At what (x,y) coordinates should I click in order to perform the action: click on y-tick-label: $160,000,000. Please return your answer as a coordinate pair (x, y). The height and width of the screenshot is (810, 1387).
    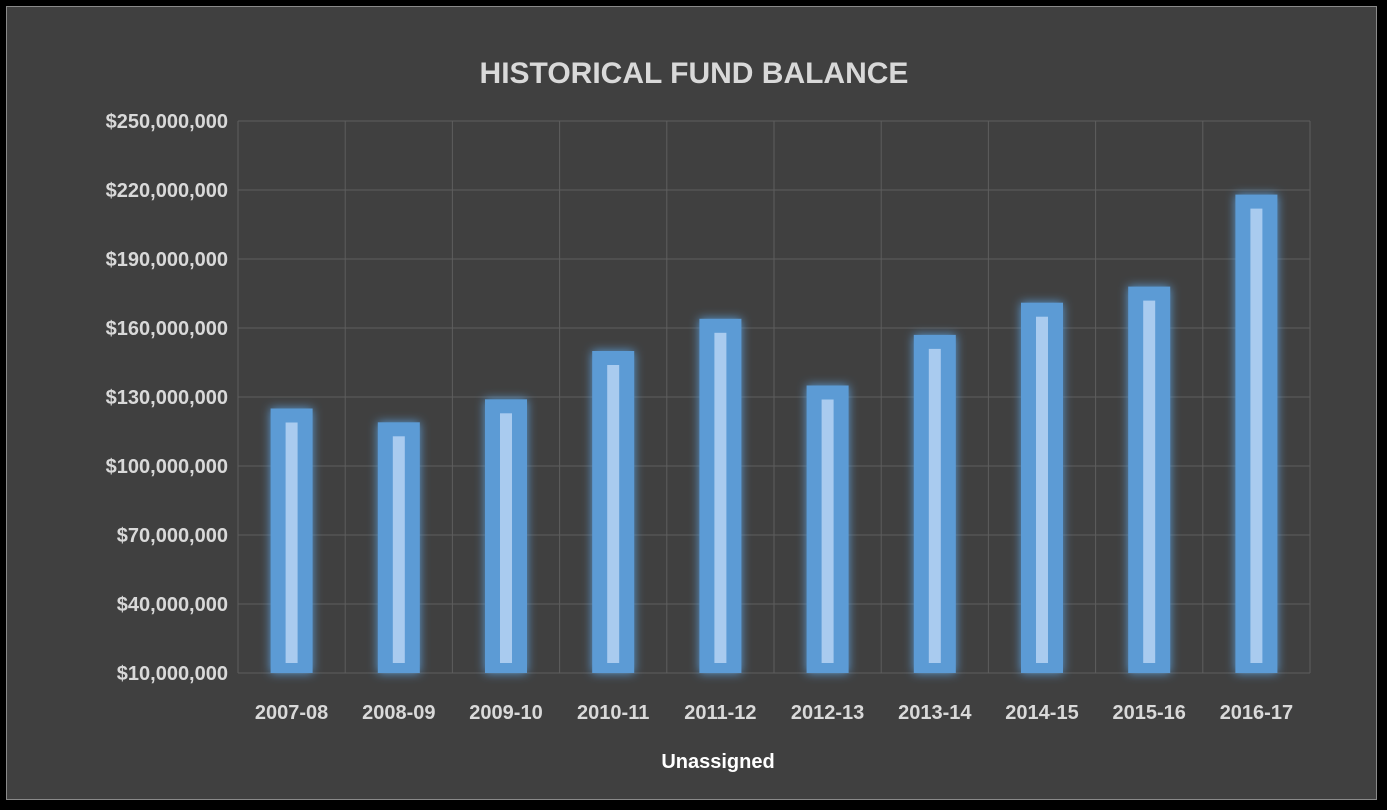
    Looking at the image, I should click on (167, 329).